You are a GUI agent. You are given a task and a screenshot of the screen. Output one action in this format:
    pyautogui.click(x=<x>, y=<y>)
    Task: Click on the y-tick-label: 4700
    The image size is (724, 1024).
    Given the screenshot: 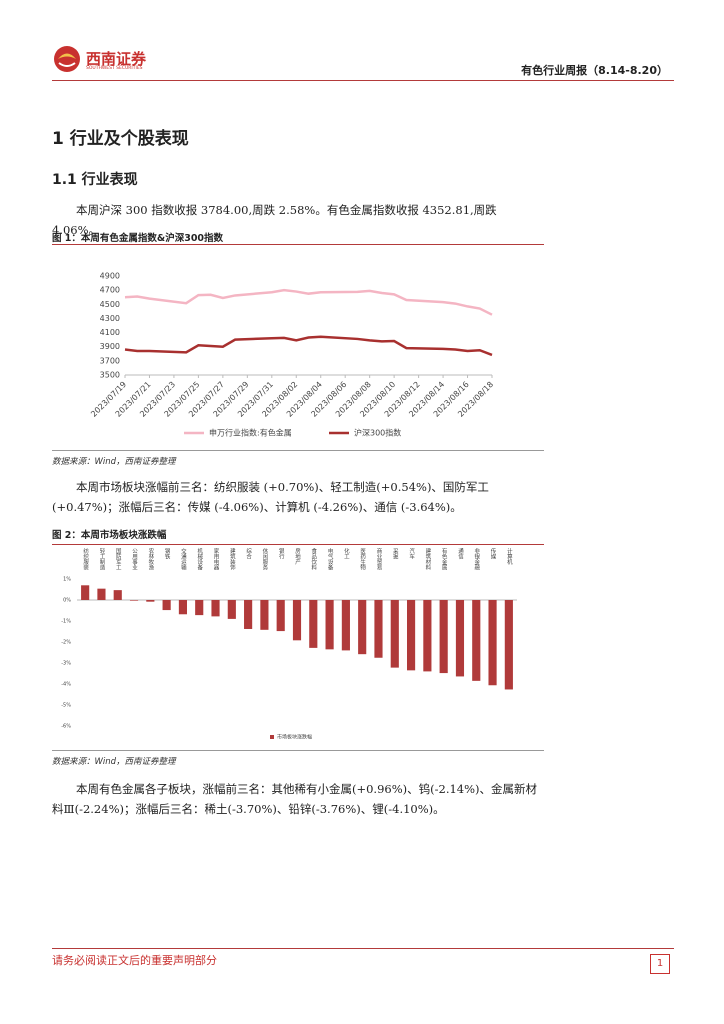 What is the action you would take?
    pyautogui.click(x=110, y=290)
    